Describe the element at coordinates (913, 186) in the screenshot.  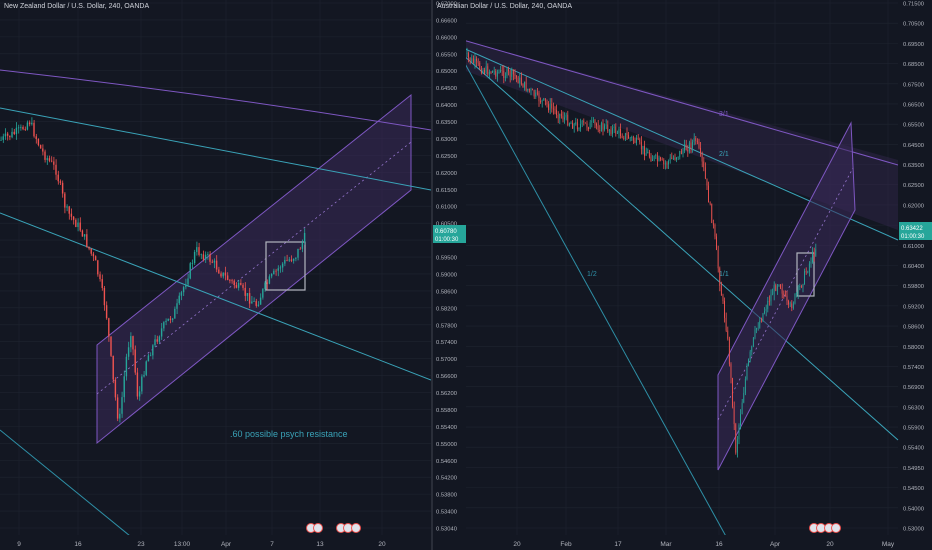
I see `price-tick-label: 0.62500` at that location.